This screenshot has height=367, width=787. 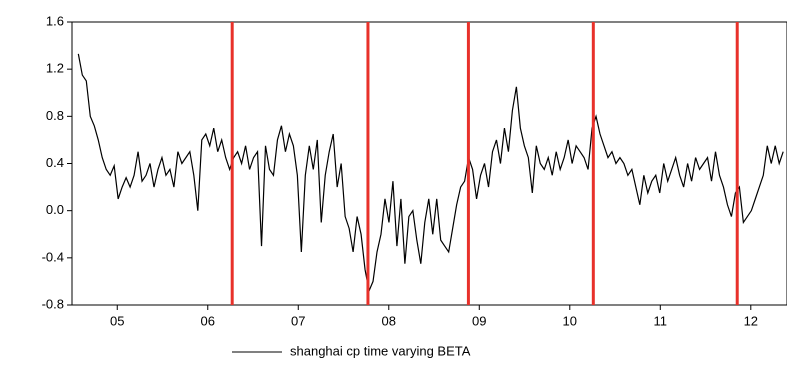 What do you see at coordinates (208, 320) in the screenshot?
I see `x-tick-label: 06` at bounding box center [208, 320].